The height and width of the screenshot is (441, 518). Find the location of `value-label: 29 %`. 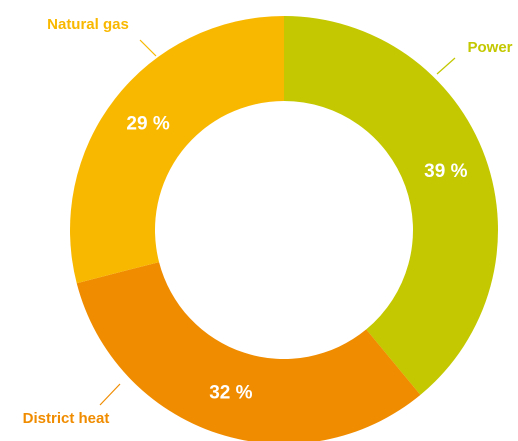

value-label: 29 % is located at coordinates (147, 124).